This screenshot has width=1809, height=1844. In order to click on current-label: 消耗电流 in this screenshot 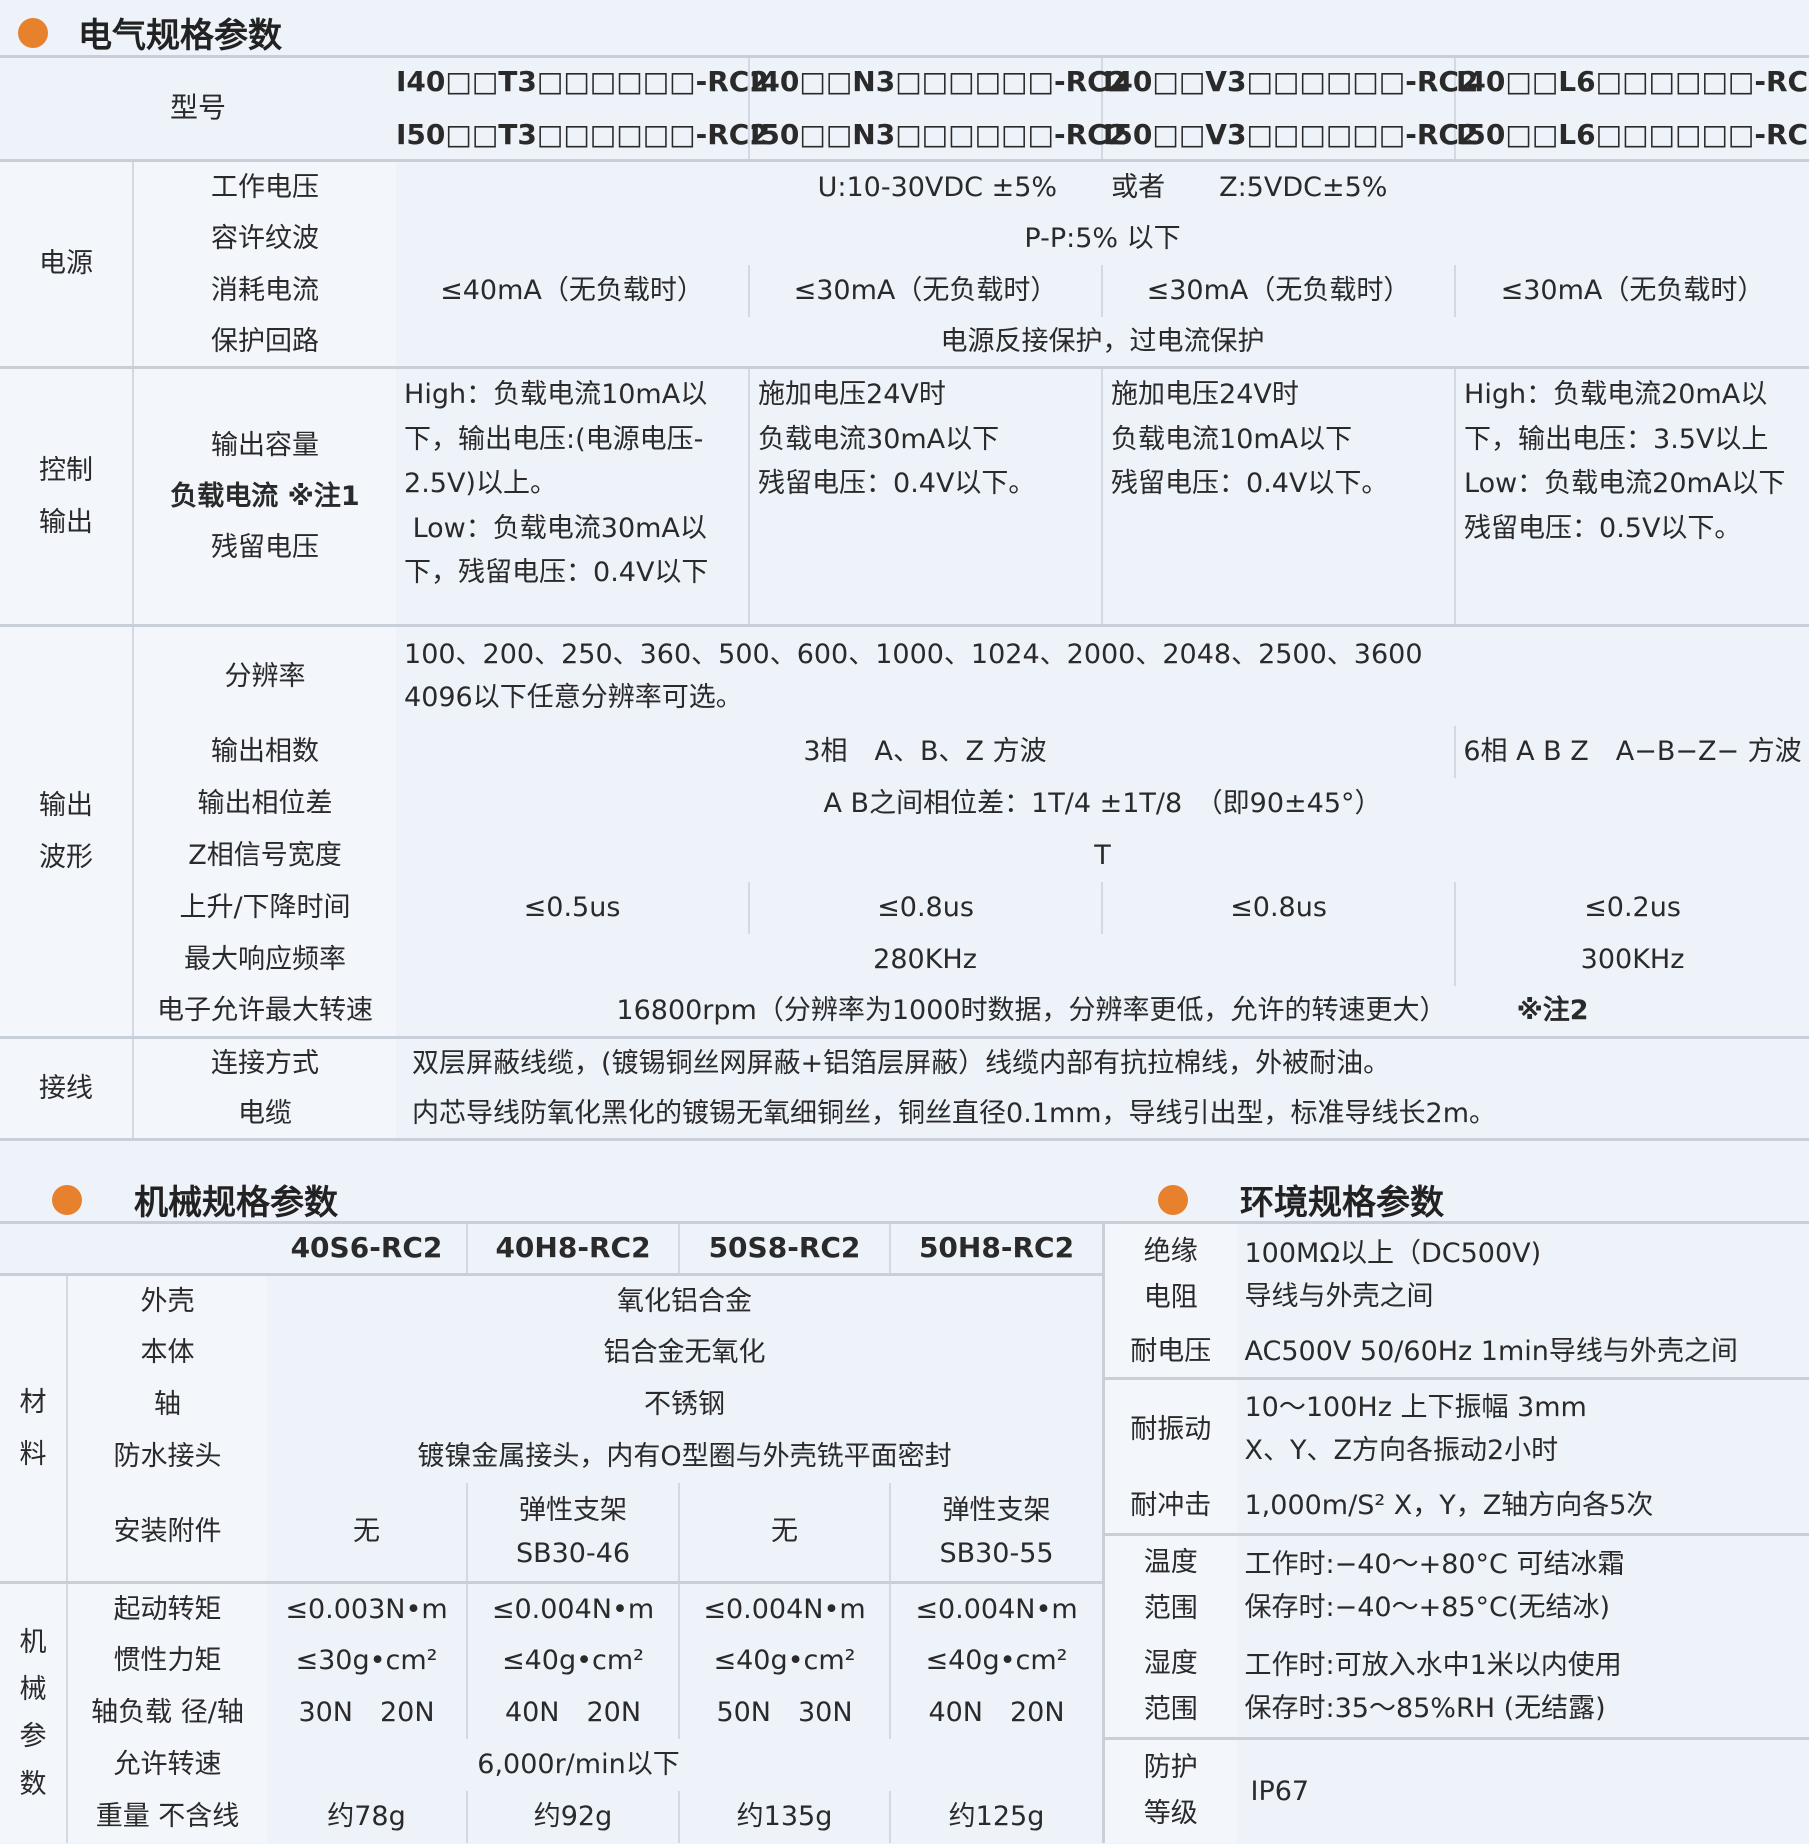, I will do `click(265, 290)`.